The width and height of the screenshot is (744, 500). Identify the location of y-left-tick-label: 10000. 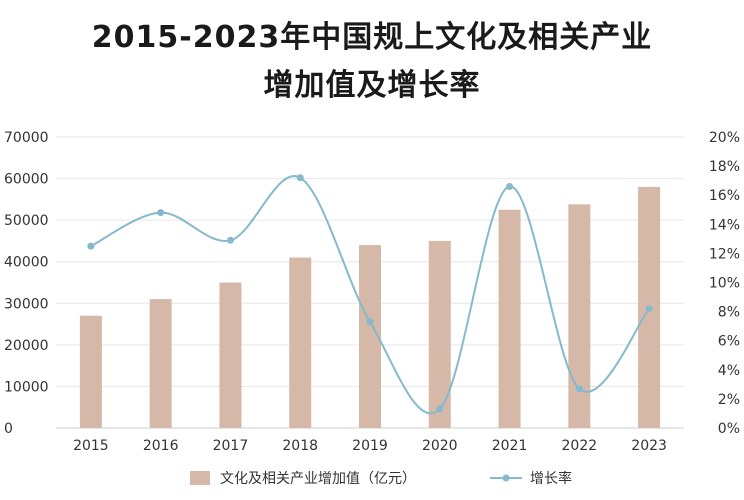
(26, 387).